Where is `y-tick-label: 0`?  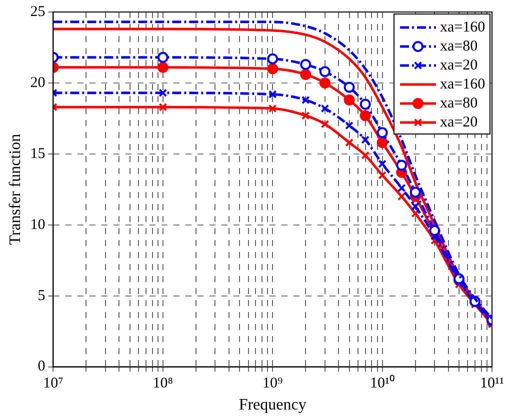 y-tick-label: 0 is located at coordinates (42, 366).